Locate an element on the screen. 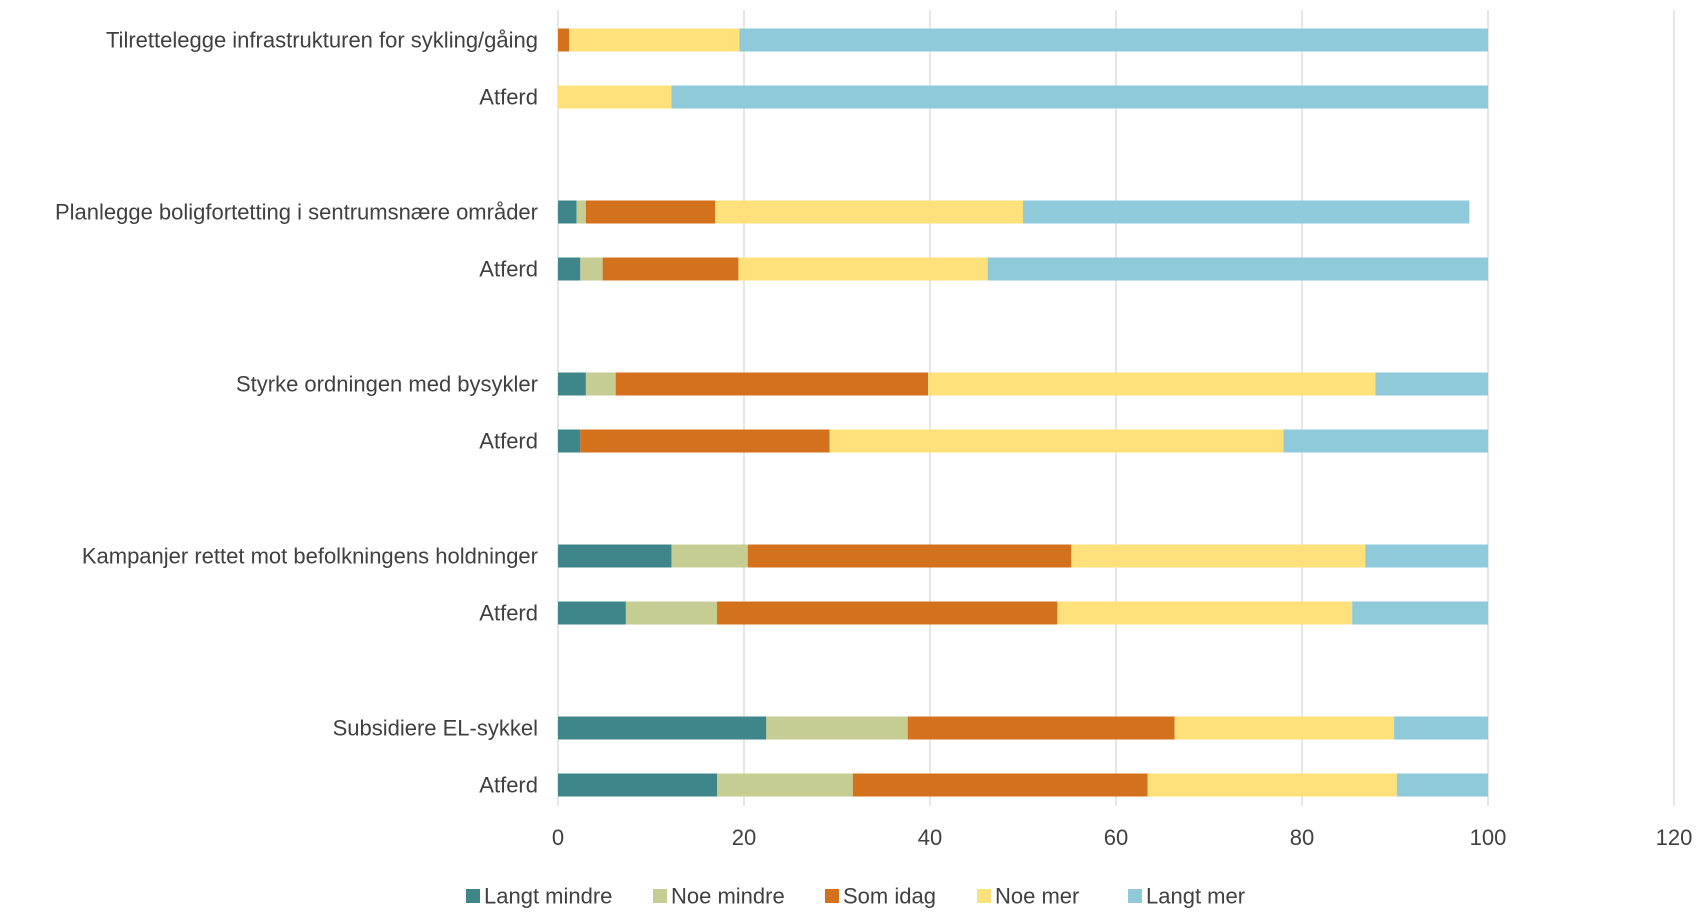 Image resolution: width=1696 pixels, height=915 pixels. x-axis-tick-labels: 0 20 40 60 80 100 120 is located at coordinates (1122, 837).